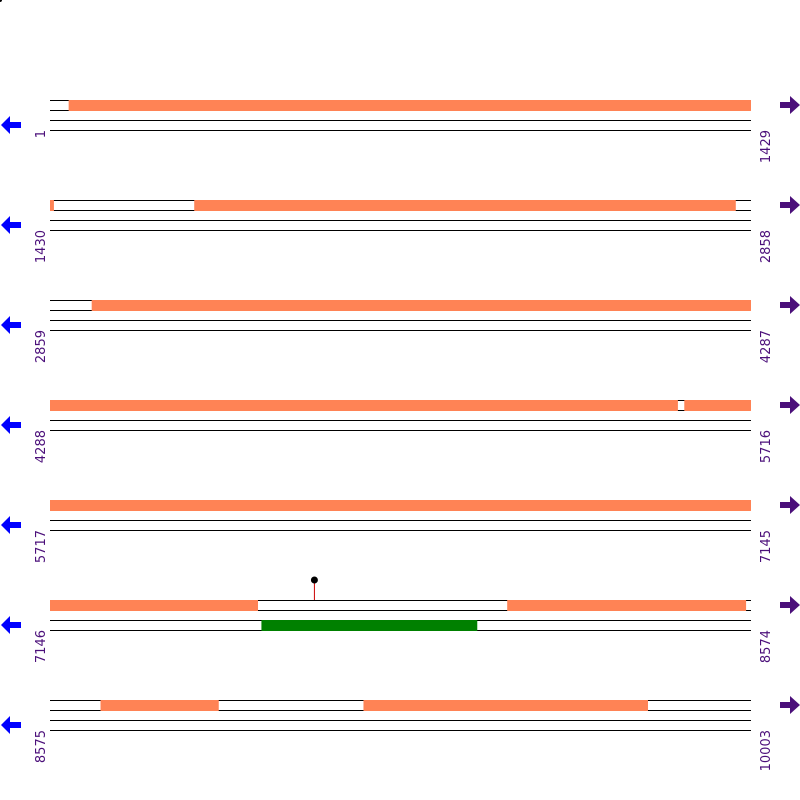 This screenshot has height=800, width=800. I want to click on row-start-label: 4288, so click(41, 446).